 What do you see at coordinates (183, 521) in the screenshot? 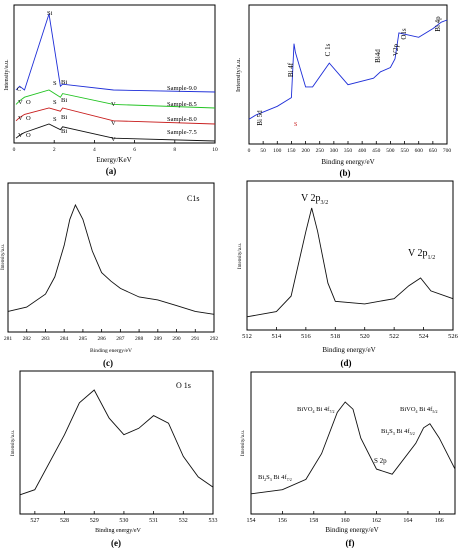
I see `tick-label: 532` at bounding box center [183, 521].